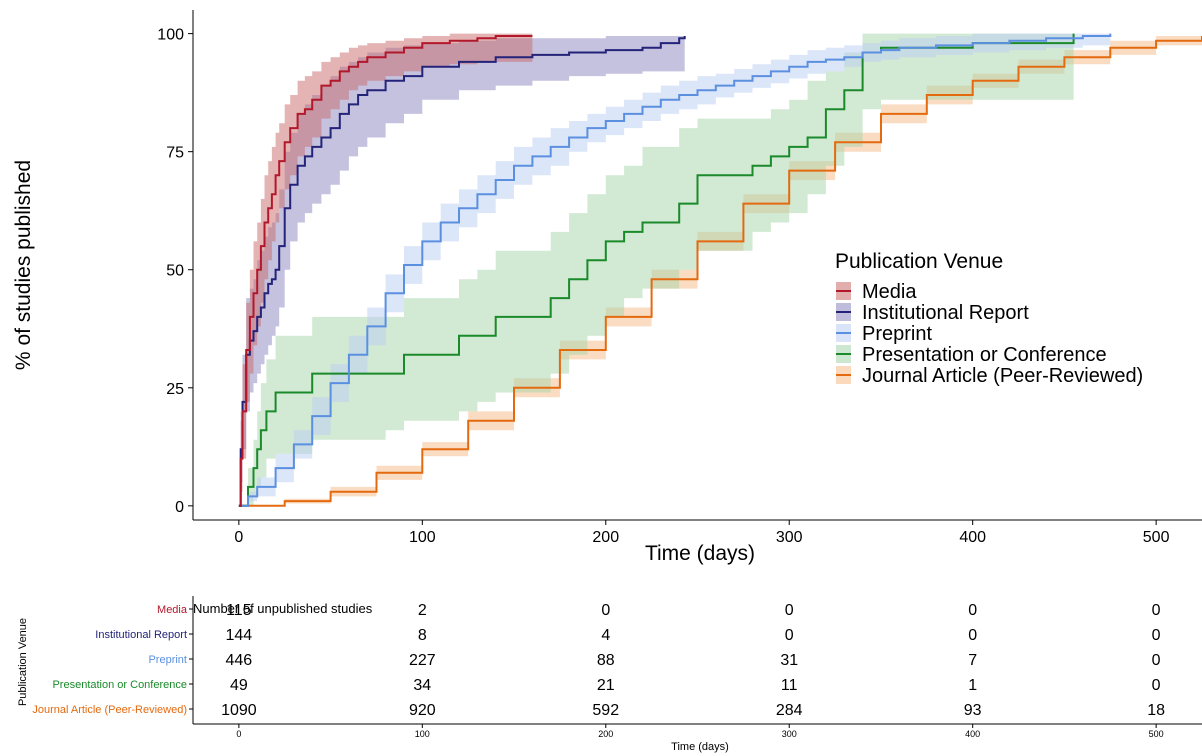 The height and width of the screenshot is (756, 1202). Describe the element at coordinates (175, 153) in the screenshot. I see `y-tick-label: 75` at that location.